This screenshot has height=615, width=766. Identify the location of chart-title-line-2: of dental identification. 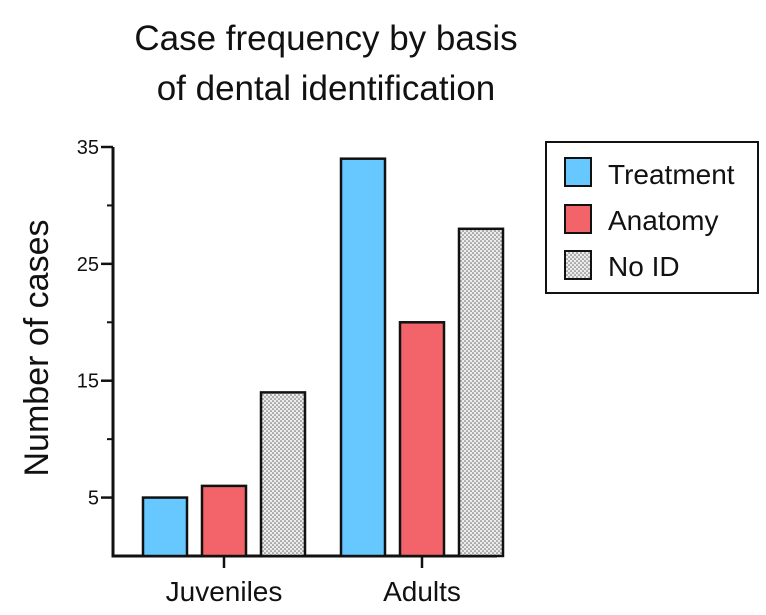
(326, 88).